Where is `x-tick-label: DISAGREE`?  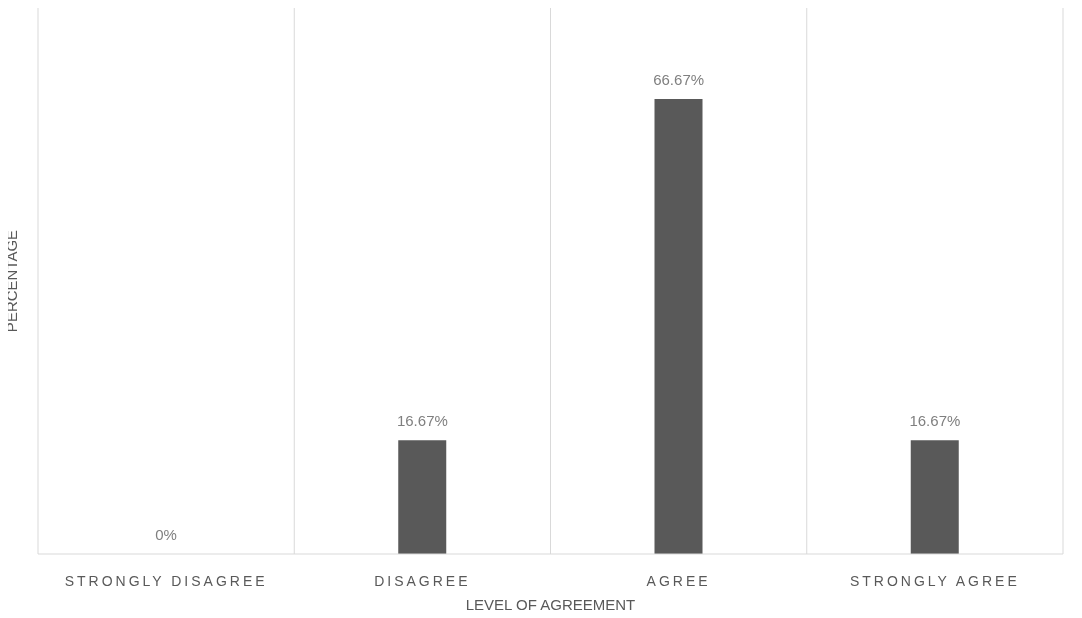
x-tick-label: DISAGREE is located at coordinates (422, 581).